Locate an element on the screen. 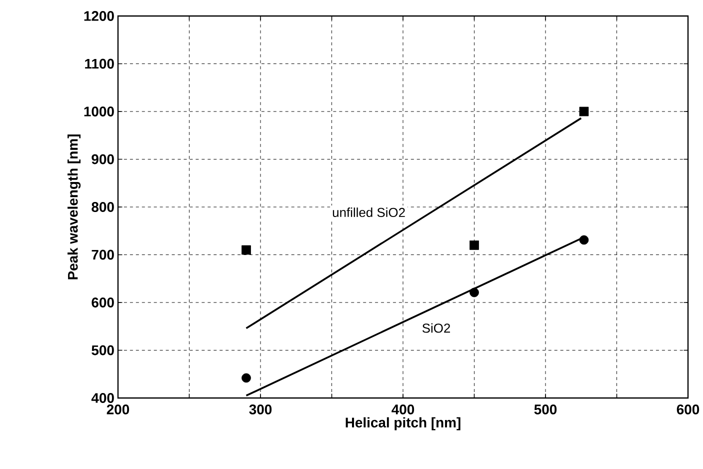 Image resolution: width=703 pixels, height=469 pixels. y-tick-label: 1200 is located at coordinates (99, 16).